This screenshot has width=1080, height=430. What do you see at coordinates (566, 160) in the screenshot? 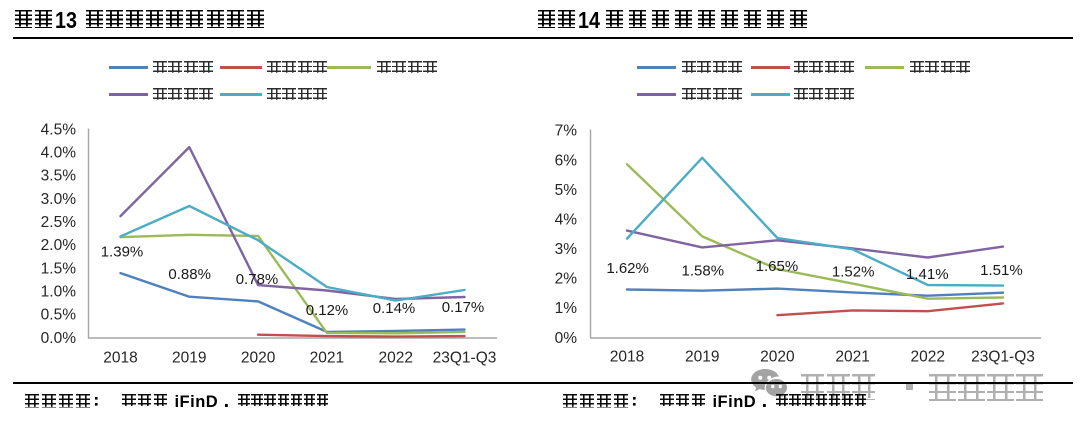
I see `svg-text: 6%` at bounding box center [566, 160].